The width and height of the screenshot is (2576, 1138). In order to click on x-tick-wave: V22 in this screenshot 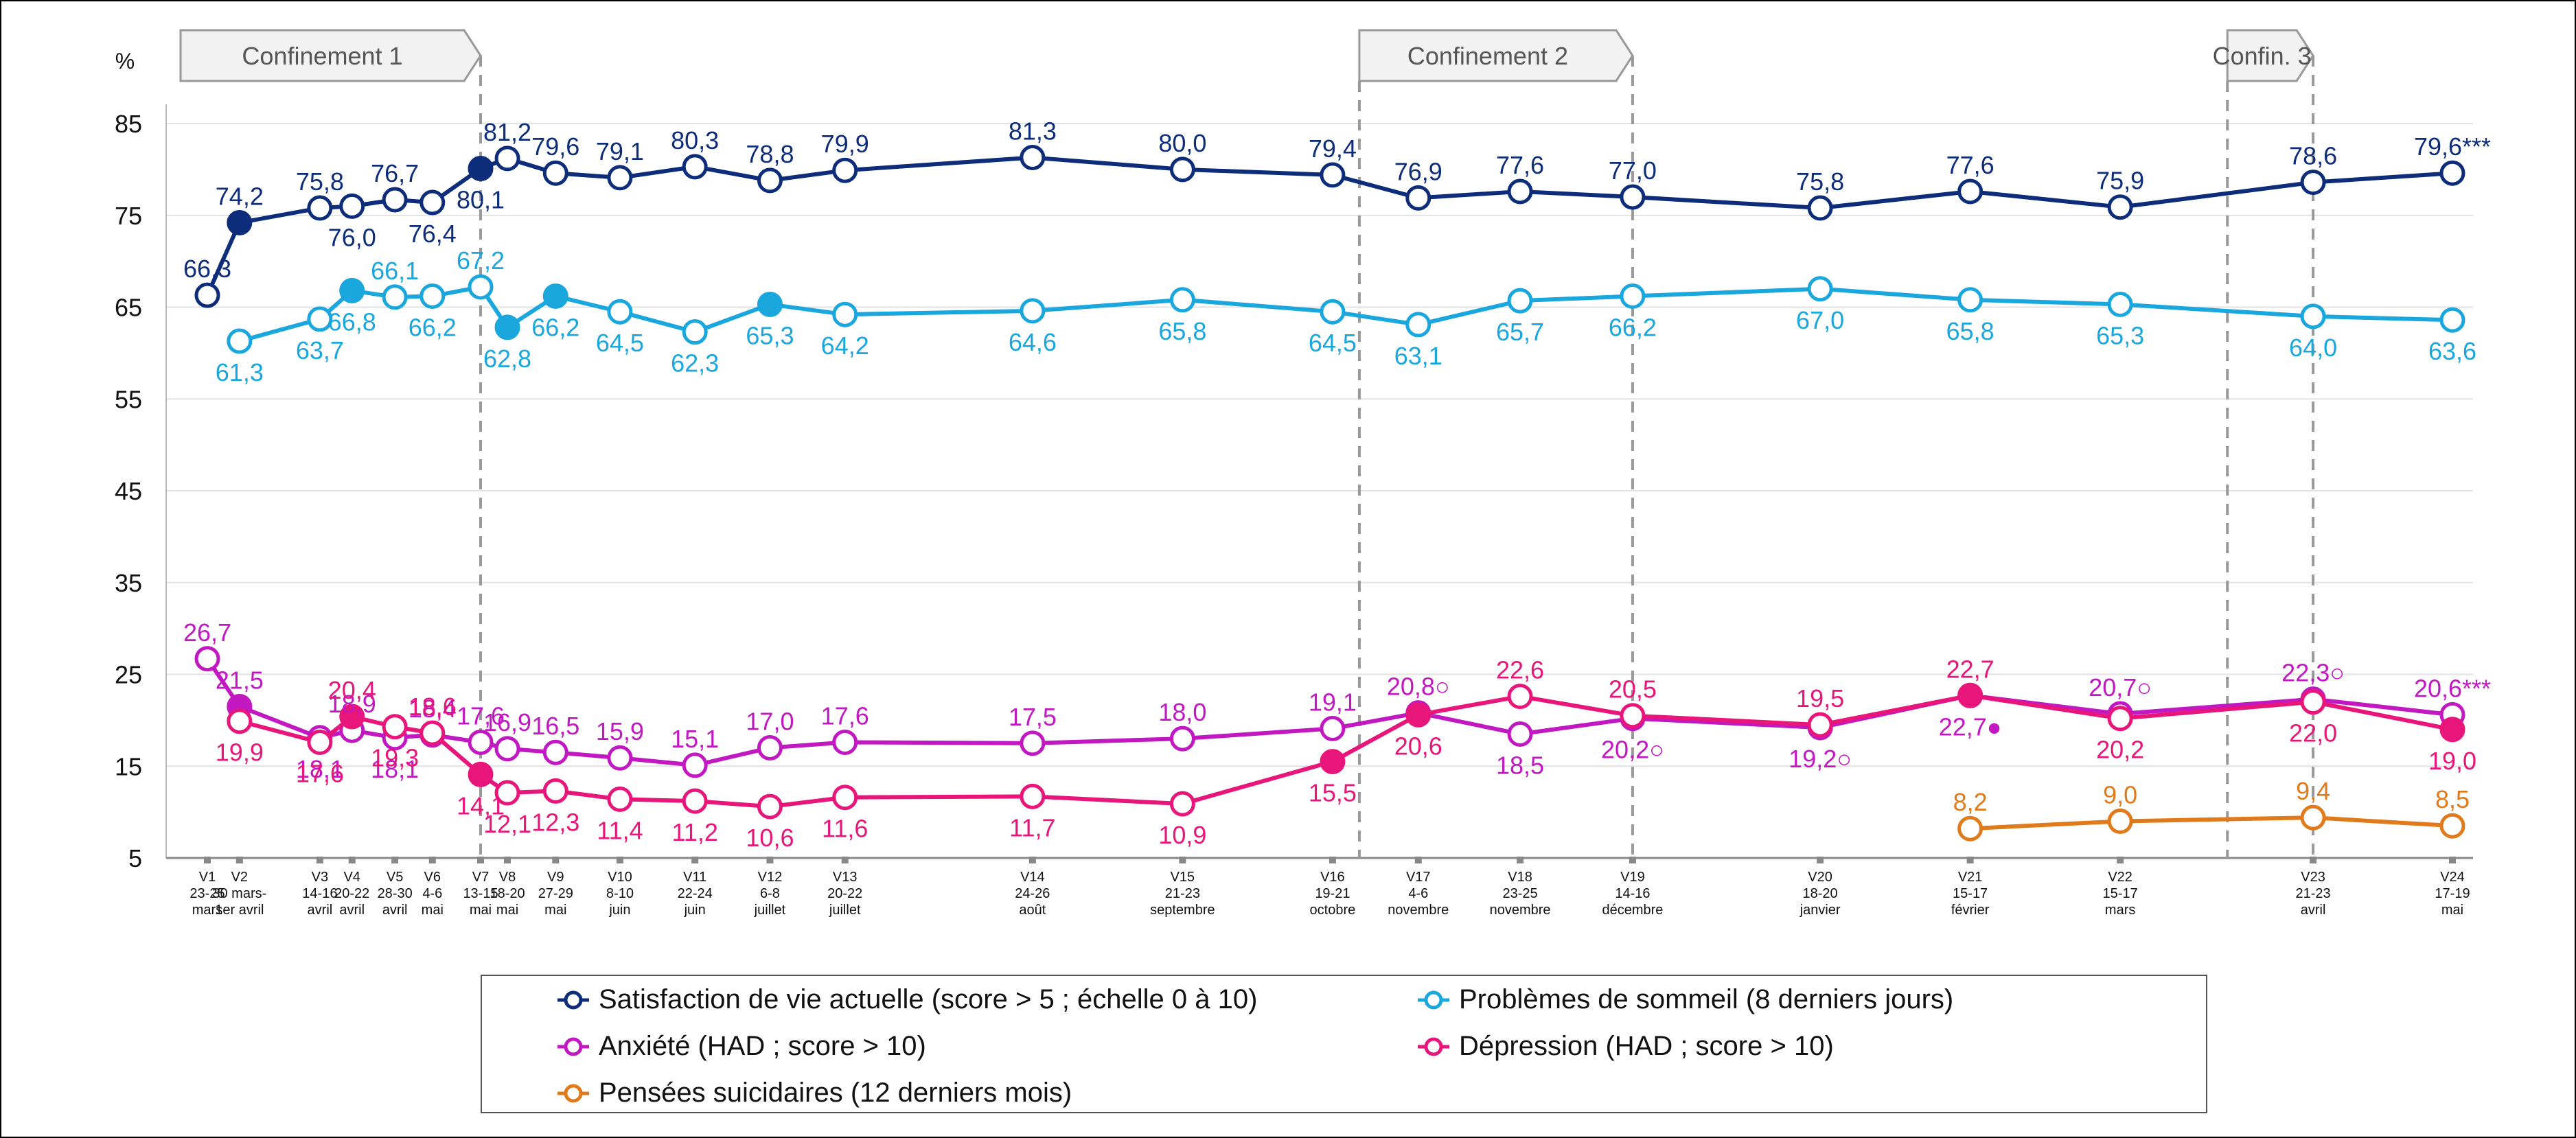, I will do `click(2120, 877)`.